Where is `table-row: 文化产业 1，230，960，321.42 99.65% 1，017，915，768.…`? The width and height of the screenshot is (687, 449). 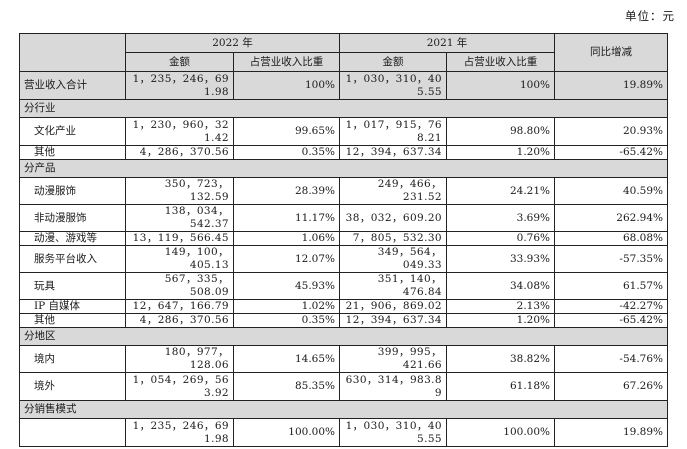 table-row: 文化产业 1，230，960，321.42 99.65% 1，017，915，768.… is located at coordinates (343, 131).